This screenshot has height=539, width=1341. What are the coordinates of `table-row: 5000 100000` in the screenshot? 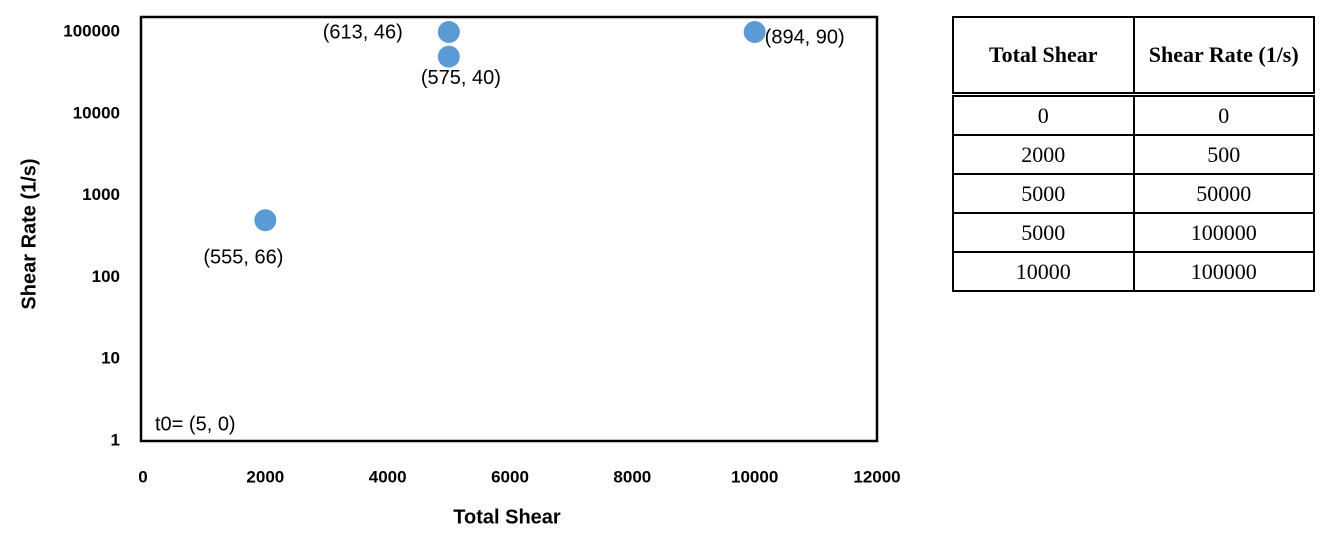 It's located at (1133, 232).